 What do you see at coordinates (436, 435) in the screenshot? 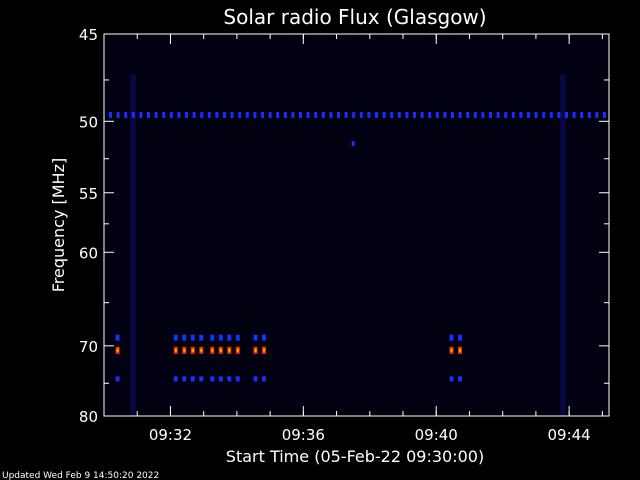
I see `x-tick-label: 09:40` at bounding box center [436, 435].